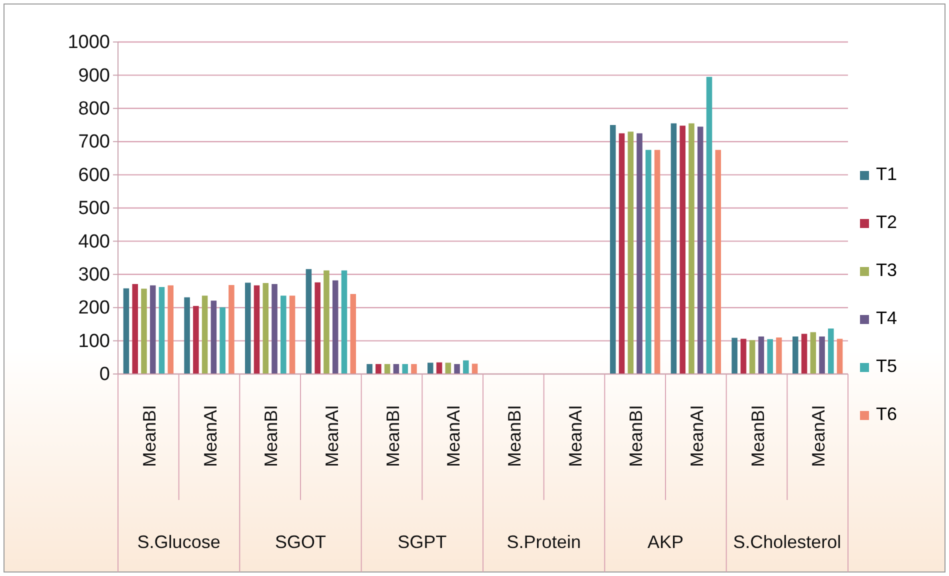  Describe the element at coordinates (94, 109) in the screenshot. I see `y-tick-label: 800` at that location.